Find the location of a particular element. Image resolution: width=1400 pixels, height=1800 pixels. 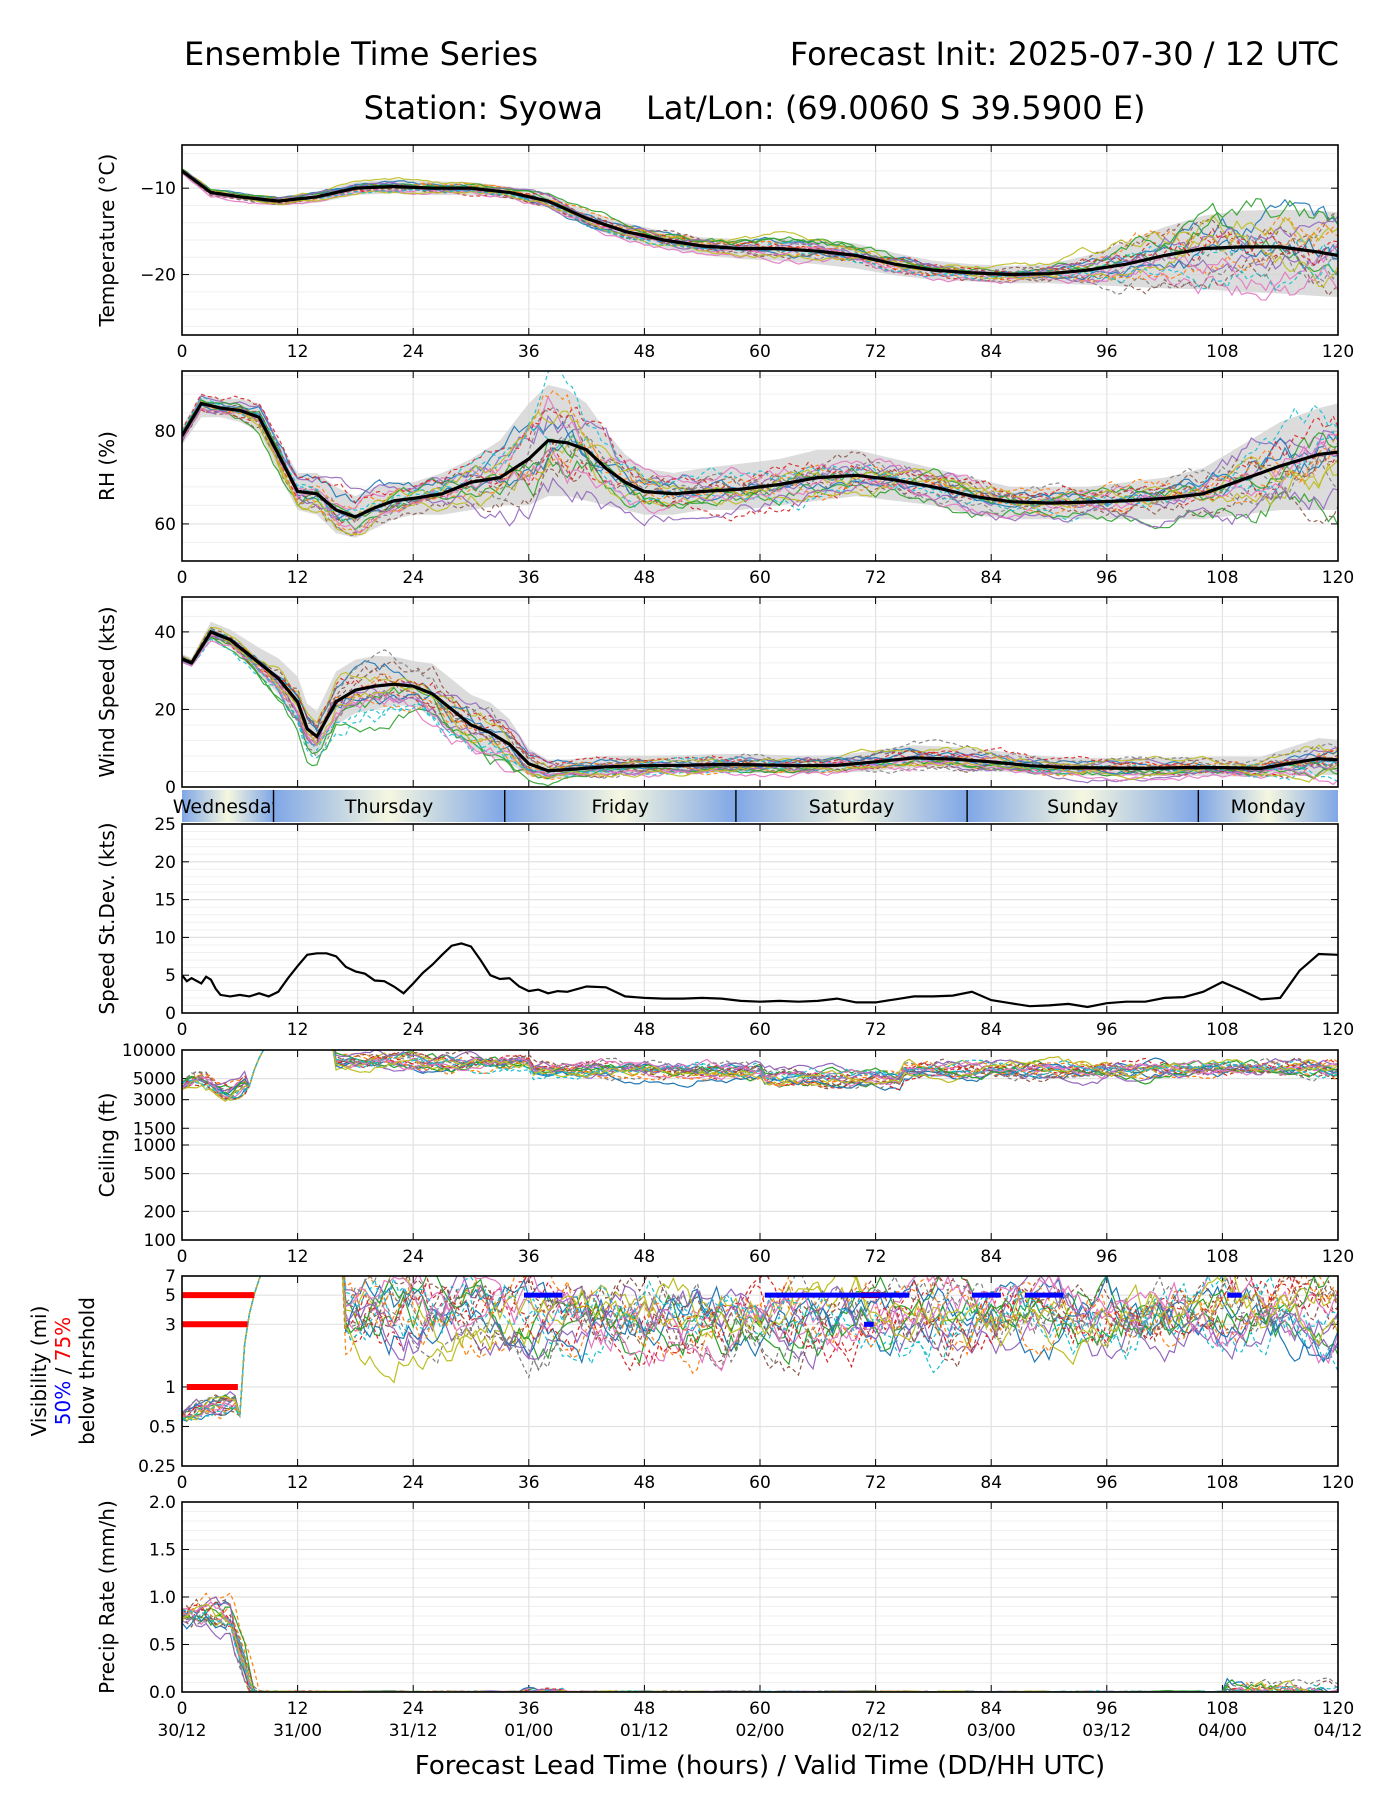

panel-wind_speed: 40 20 0 Wind Speed (kts) is located at coordinates (717, 697).